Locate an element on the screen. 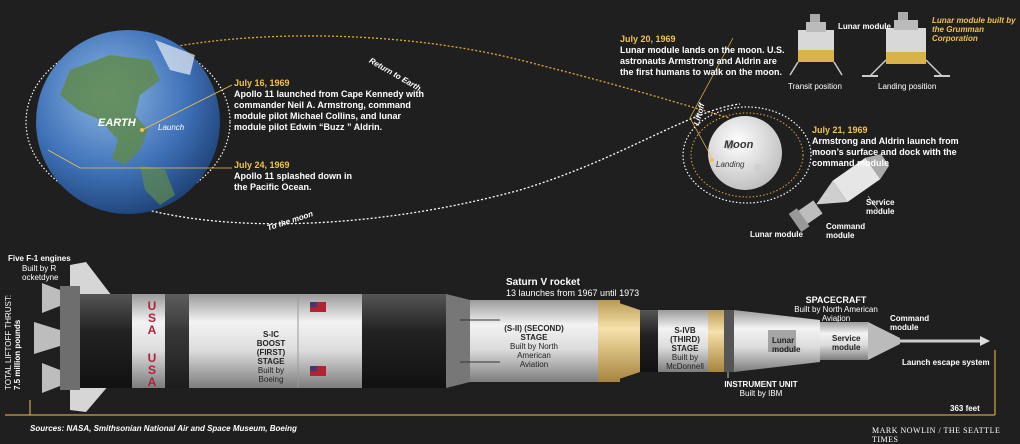 This screenshot has height=444, width=1020. rocket-cm-label: Command module is located at coordinates (910, 323).